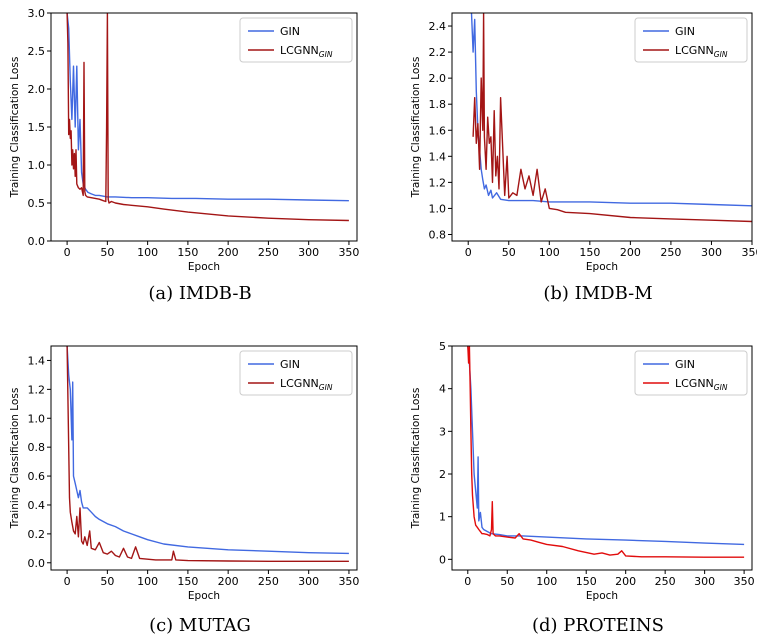 This screenshot has width=757, height=640. What do you see at coordinates (438, 130) in the screenshot?
I see `y-tick-label: 1.6` at bounding box center [438, 130].